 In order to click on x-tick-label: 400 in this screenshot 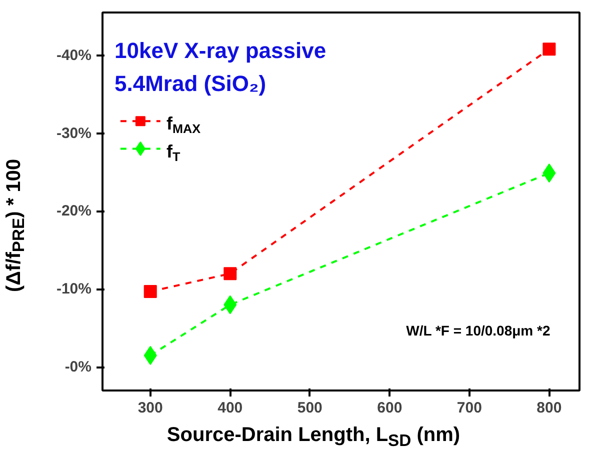, I will do `click(230, 408)`.